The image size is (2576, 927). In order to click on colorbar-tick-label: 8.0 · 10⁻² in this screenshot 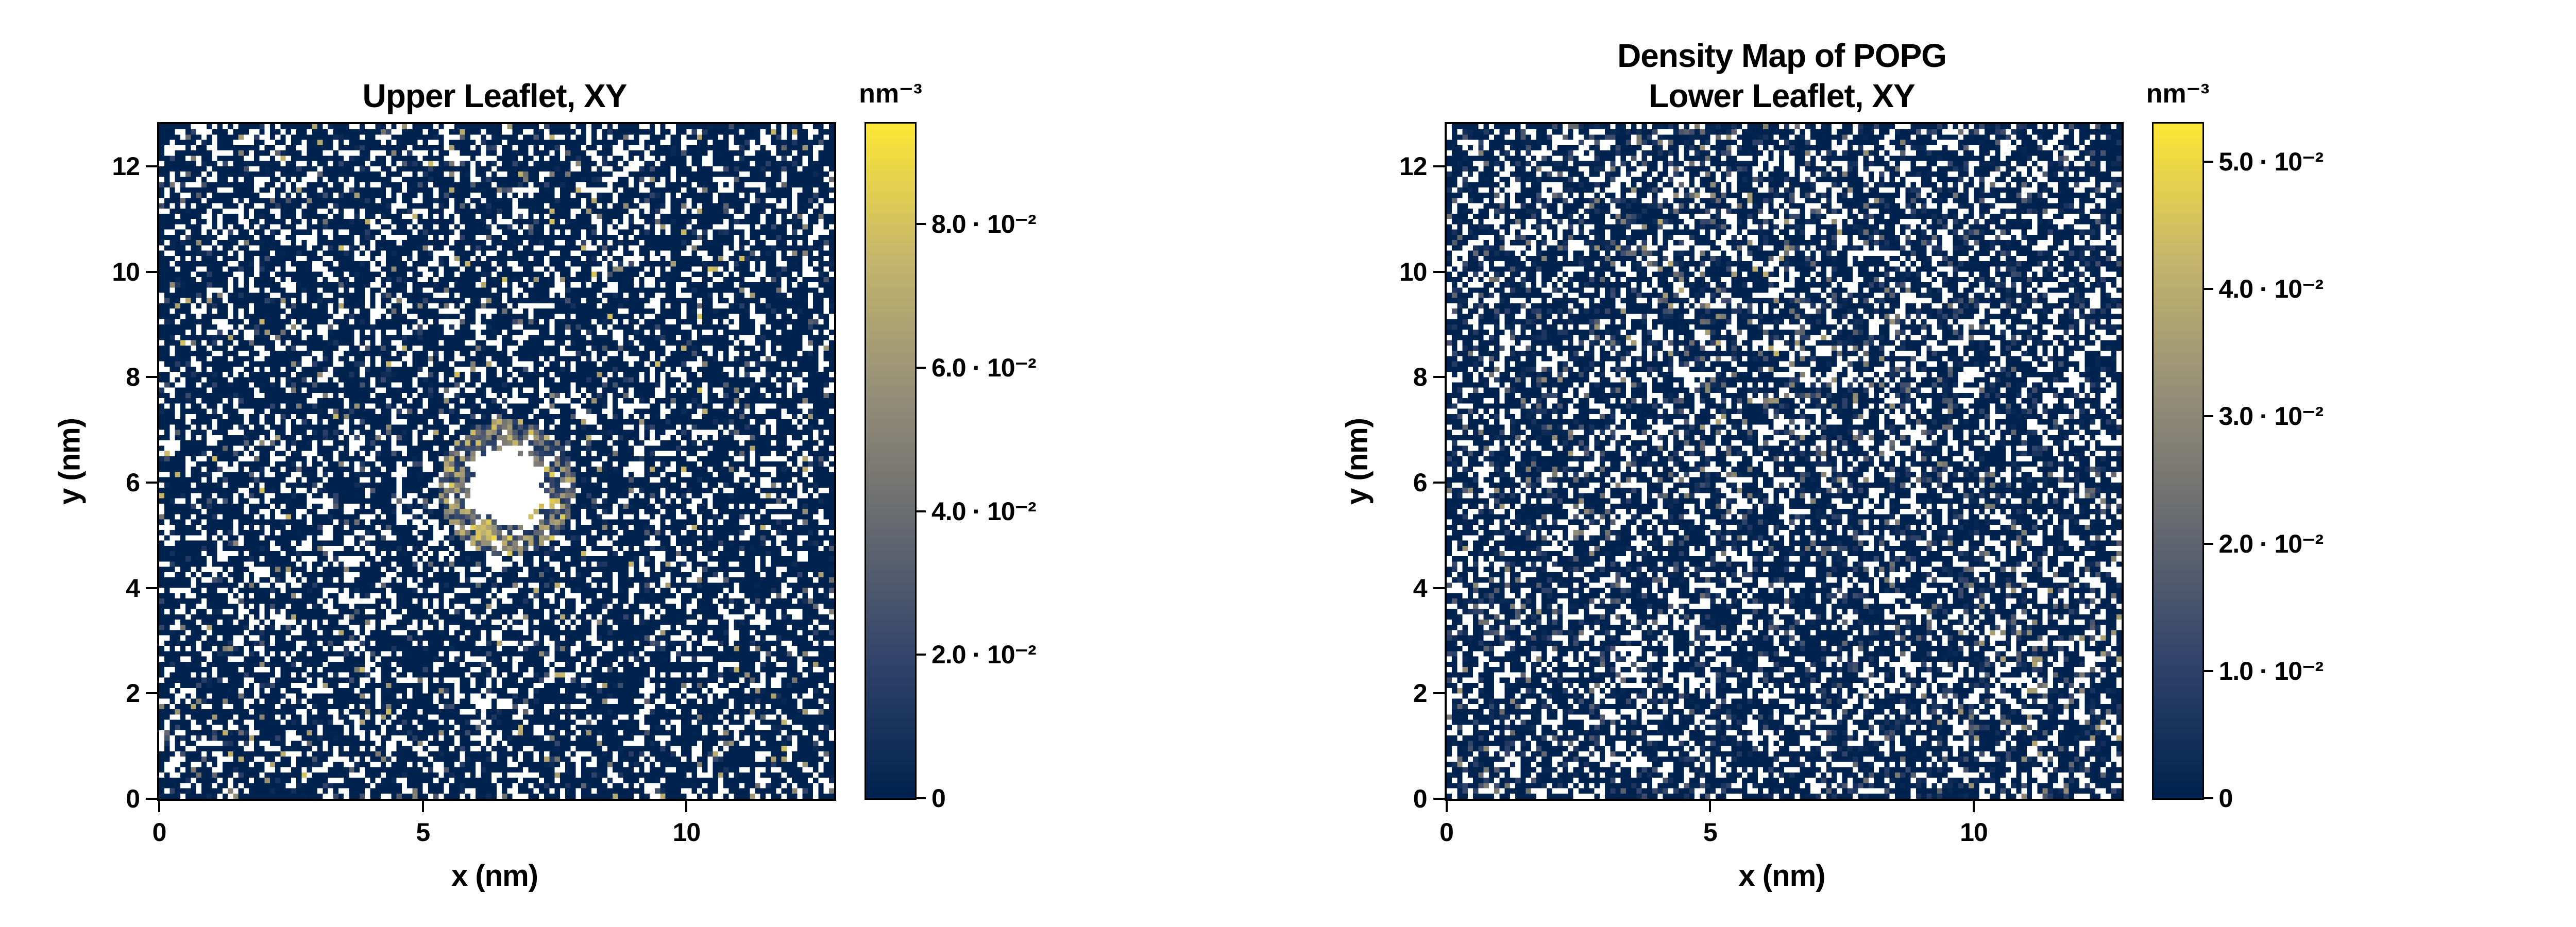, I will do `click(984, 225)`.